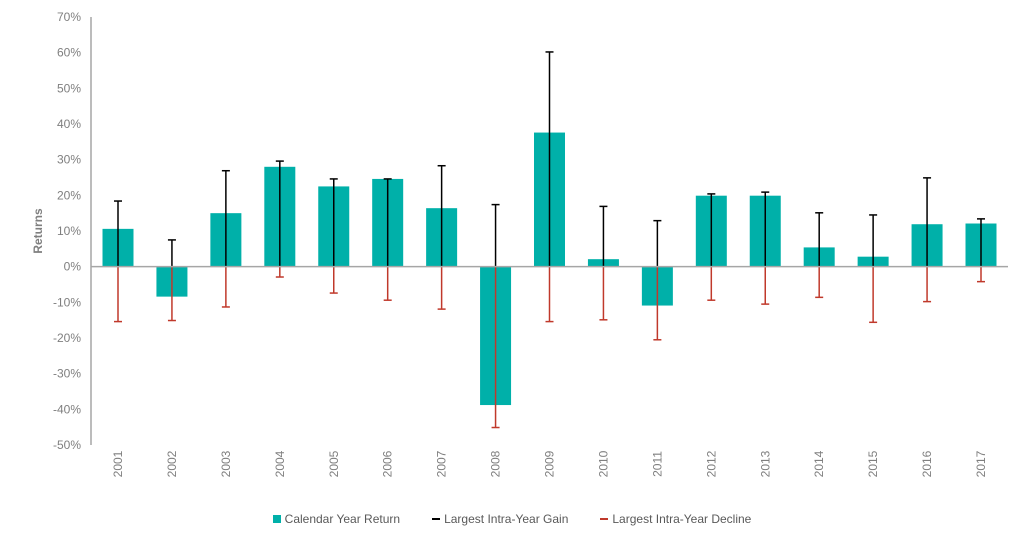  What do you see at coordinates (67, 338) in the screenshot?
I see `y-tick-label: -20%` at bounding box center [67, 338].